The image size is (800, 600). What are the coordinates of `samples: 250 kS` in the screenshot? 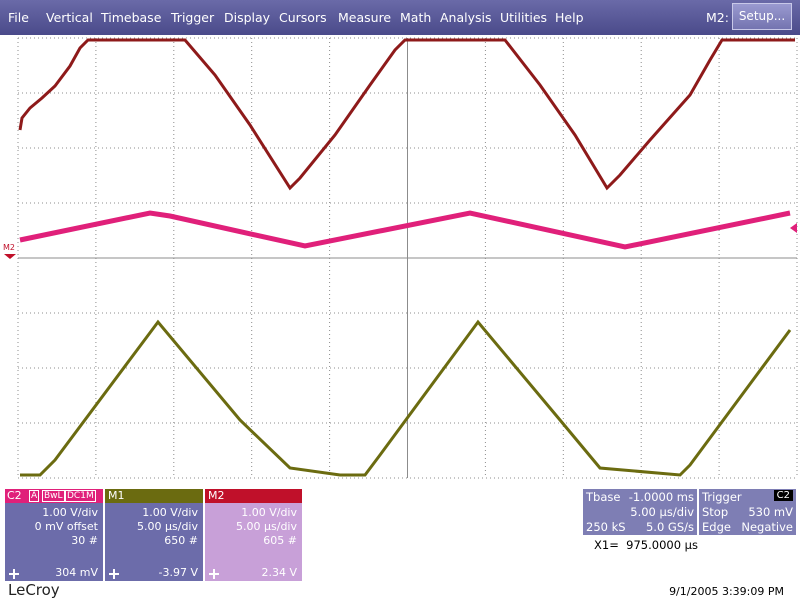 It's located at (606, 527).